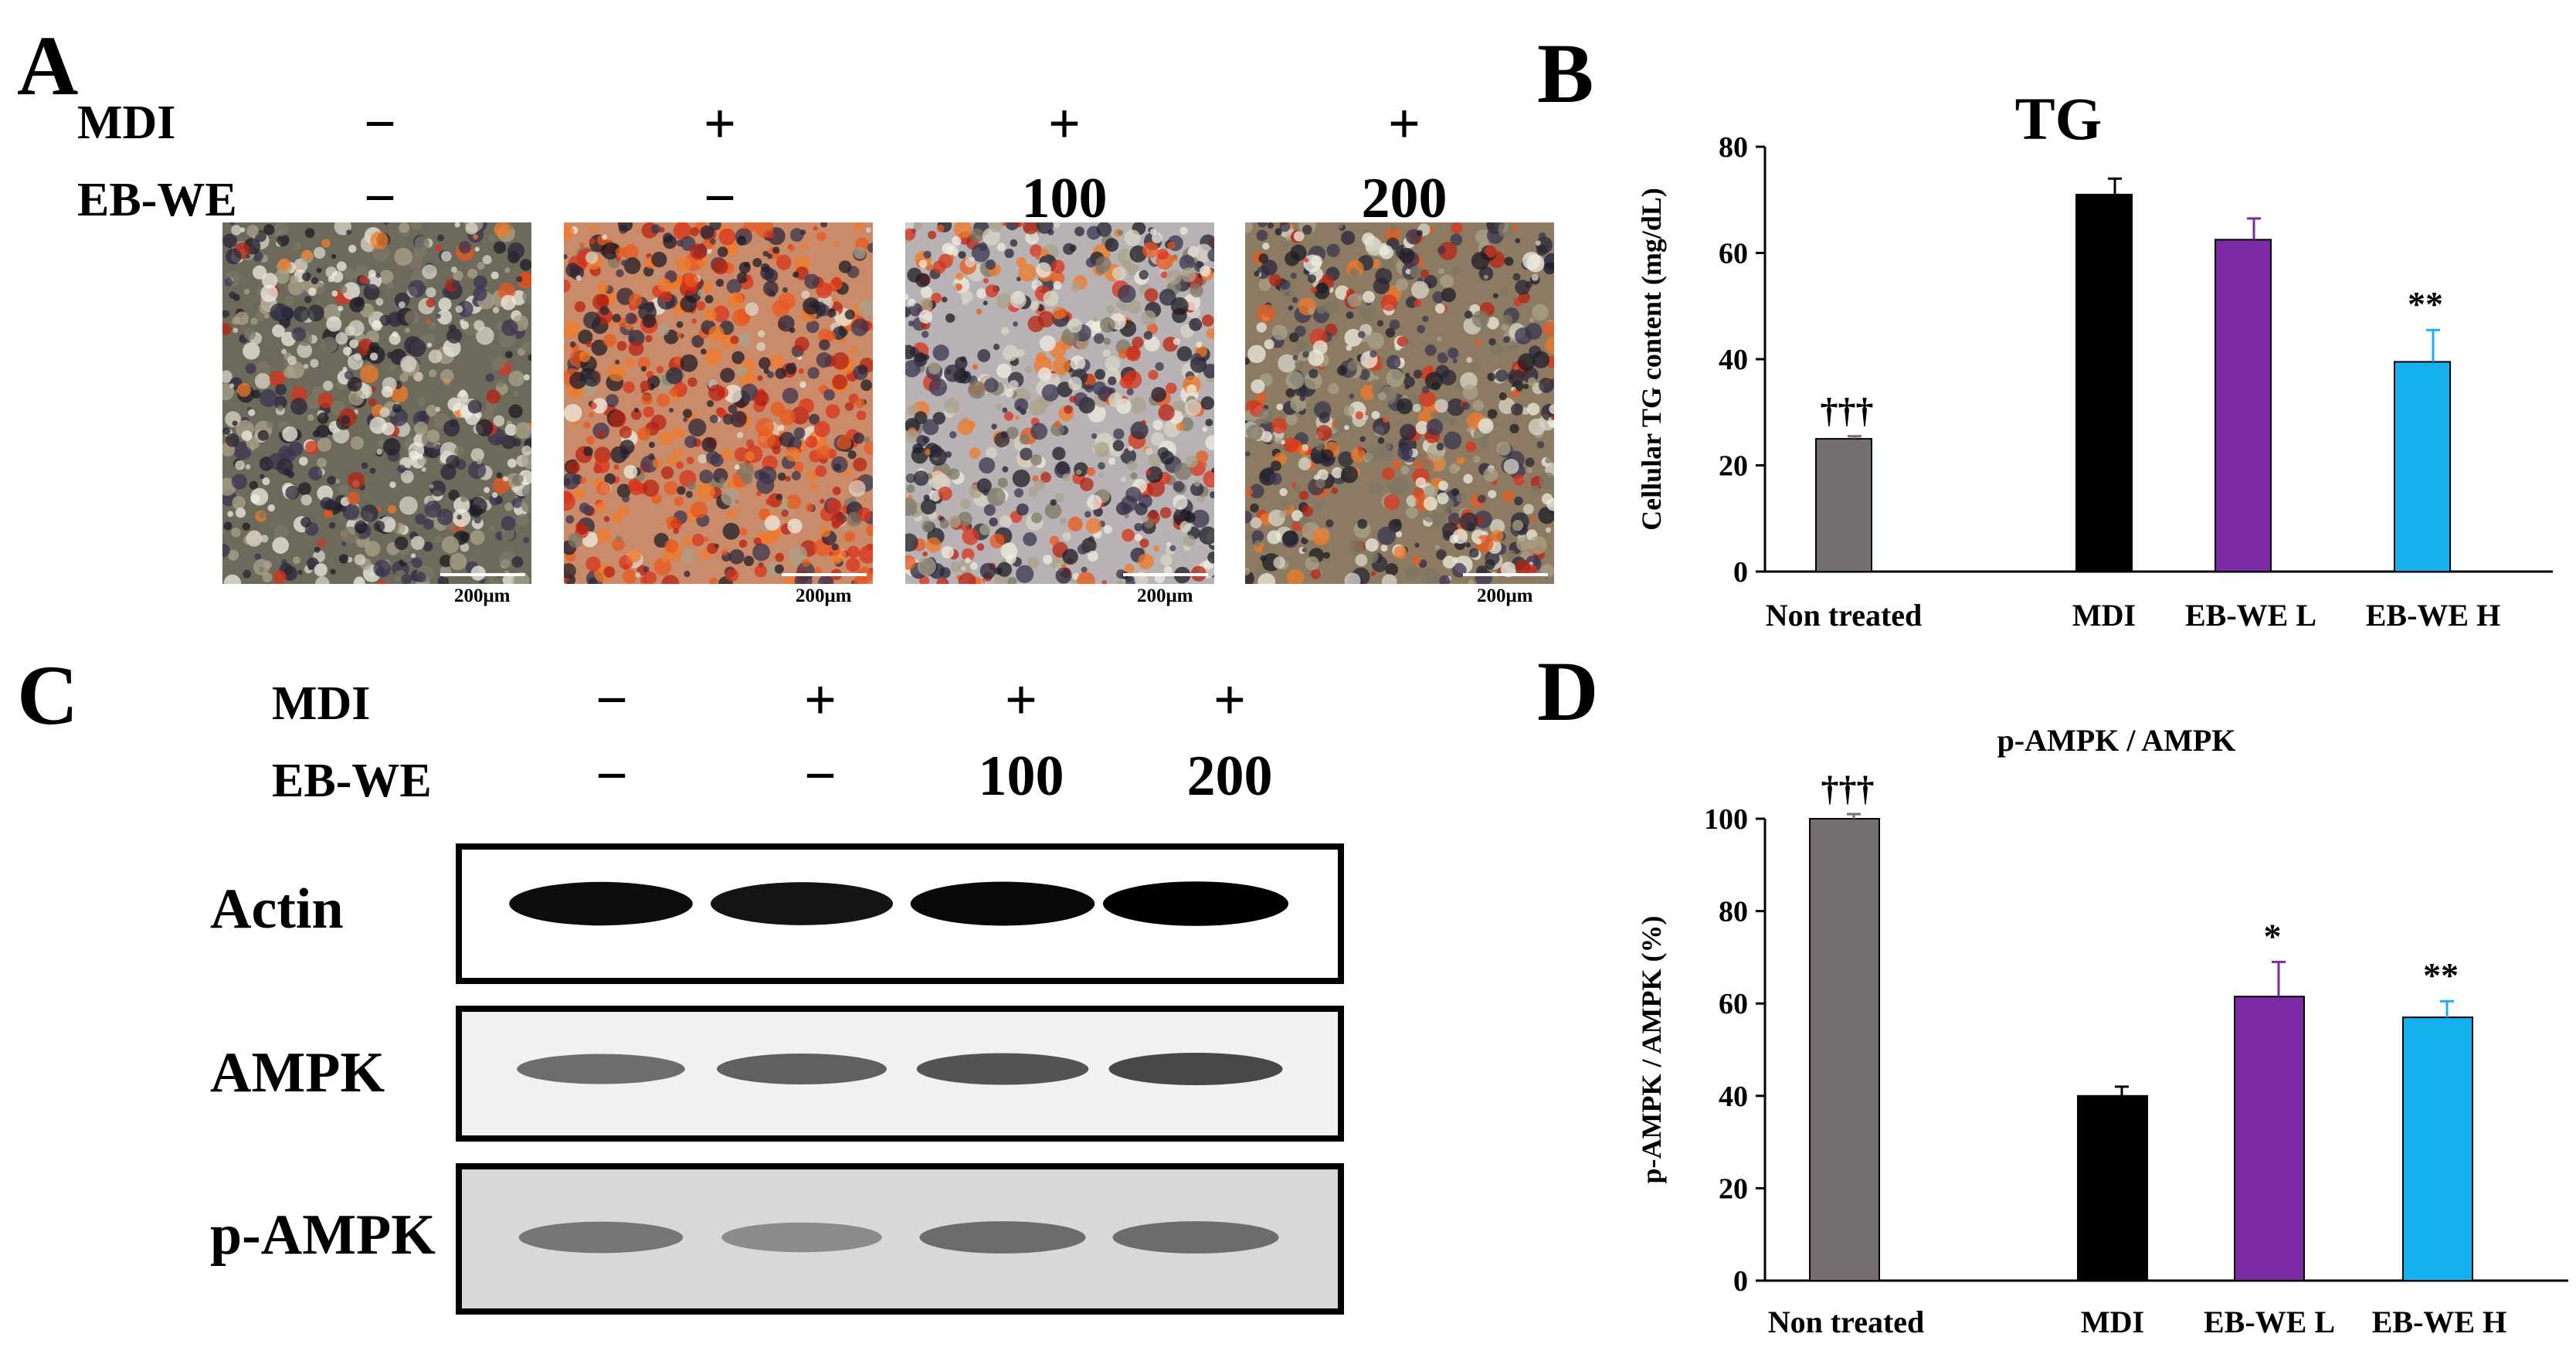 This screenshot has width=2576, height=1354. Describe the element at coordinates (127, 123) in the screenshot. I see `mdi-label-a: MDI` at that location.